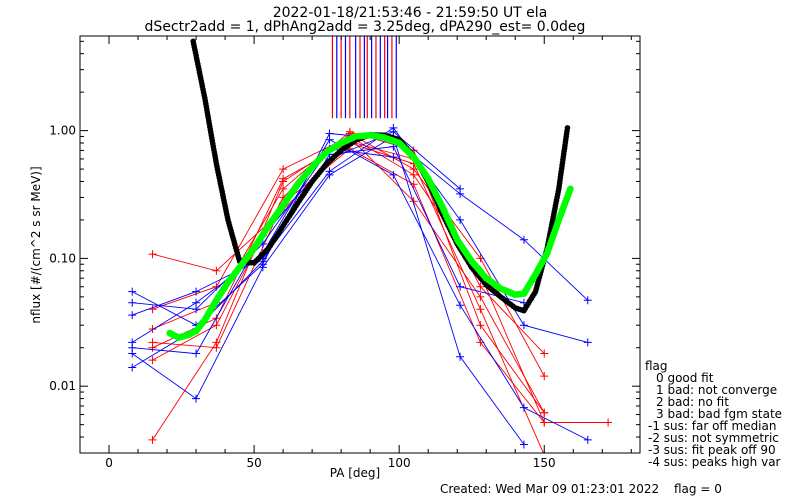 Image resolution: width=800 pixels, height=500 pixels. Describe the element at coordinates (716, 390) in the screenshot. I see `legend-item: 1 bad: not converge` at that location.